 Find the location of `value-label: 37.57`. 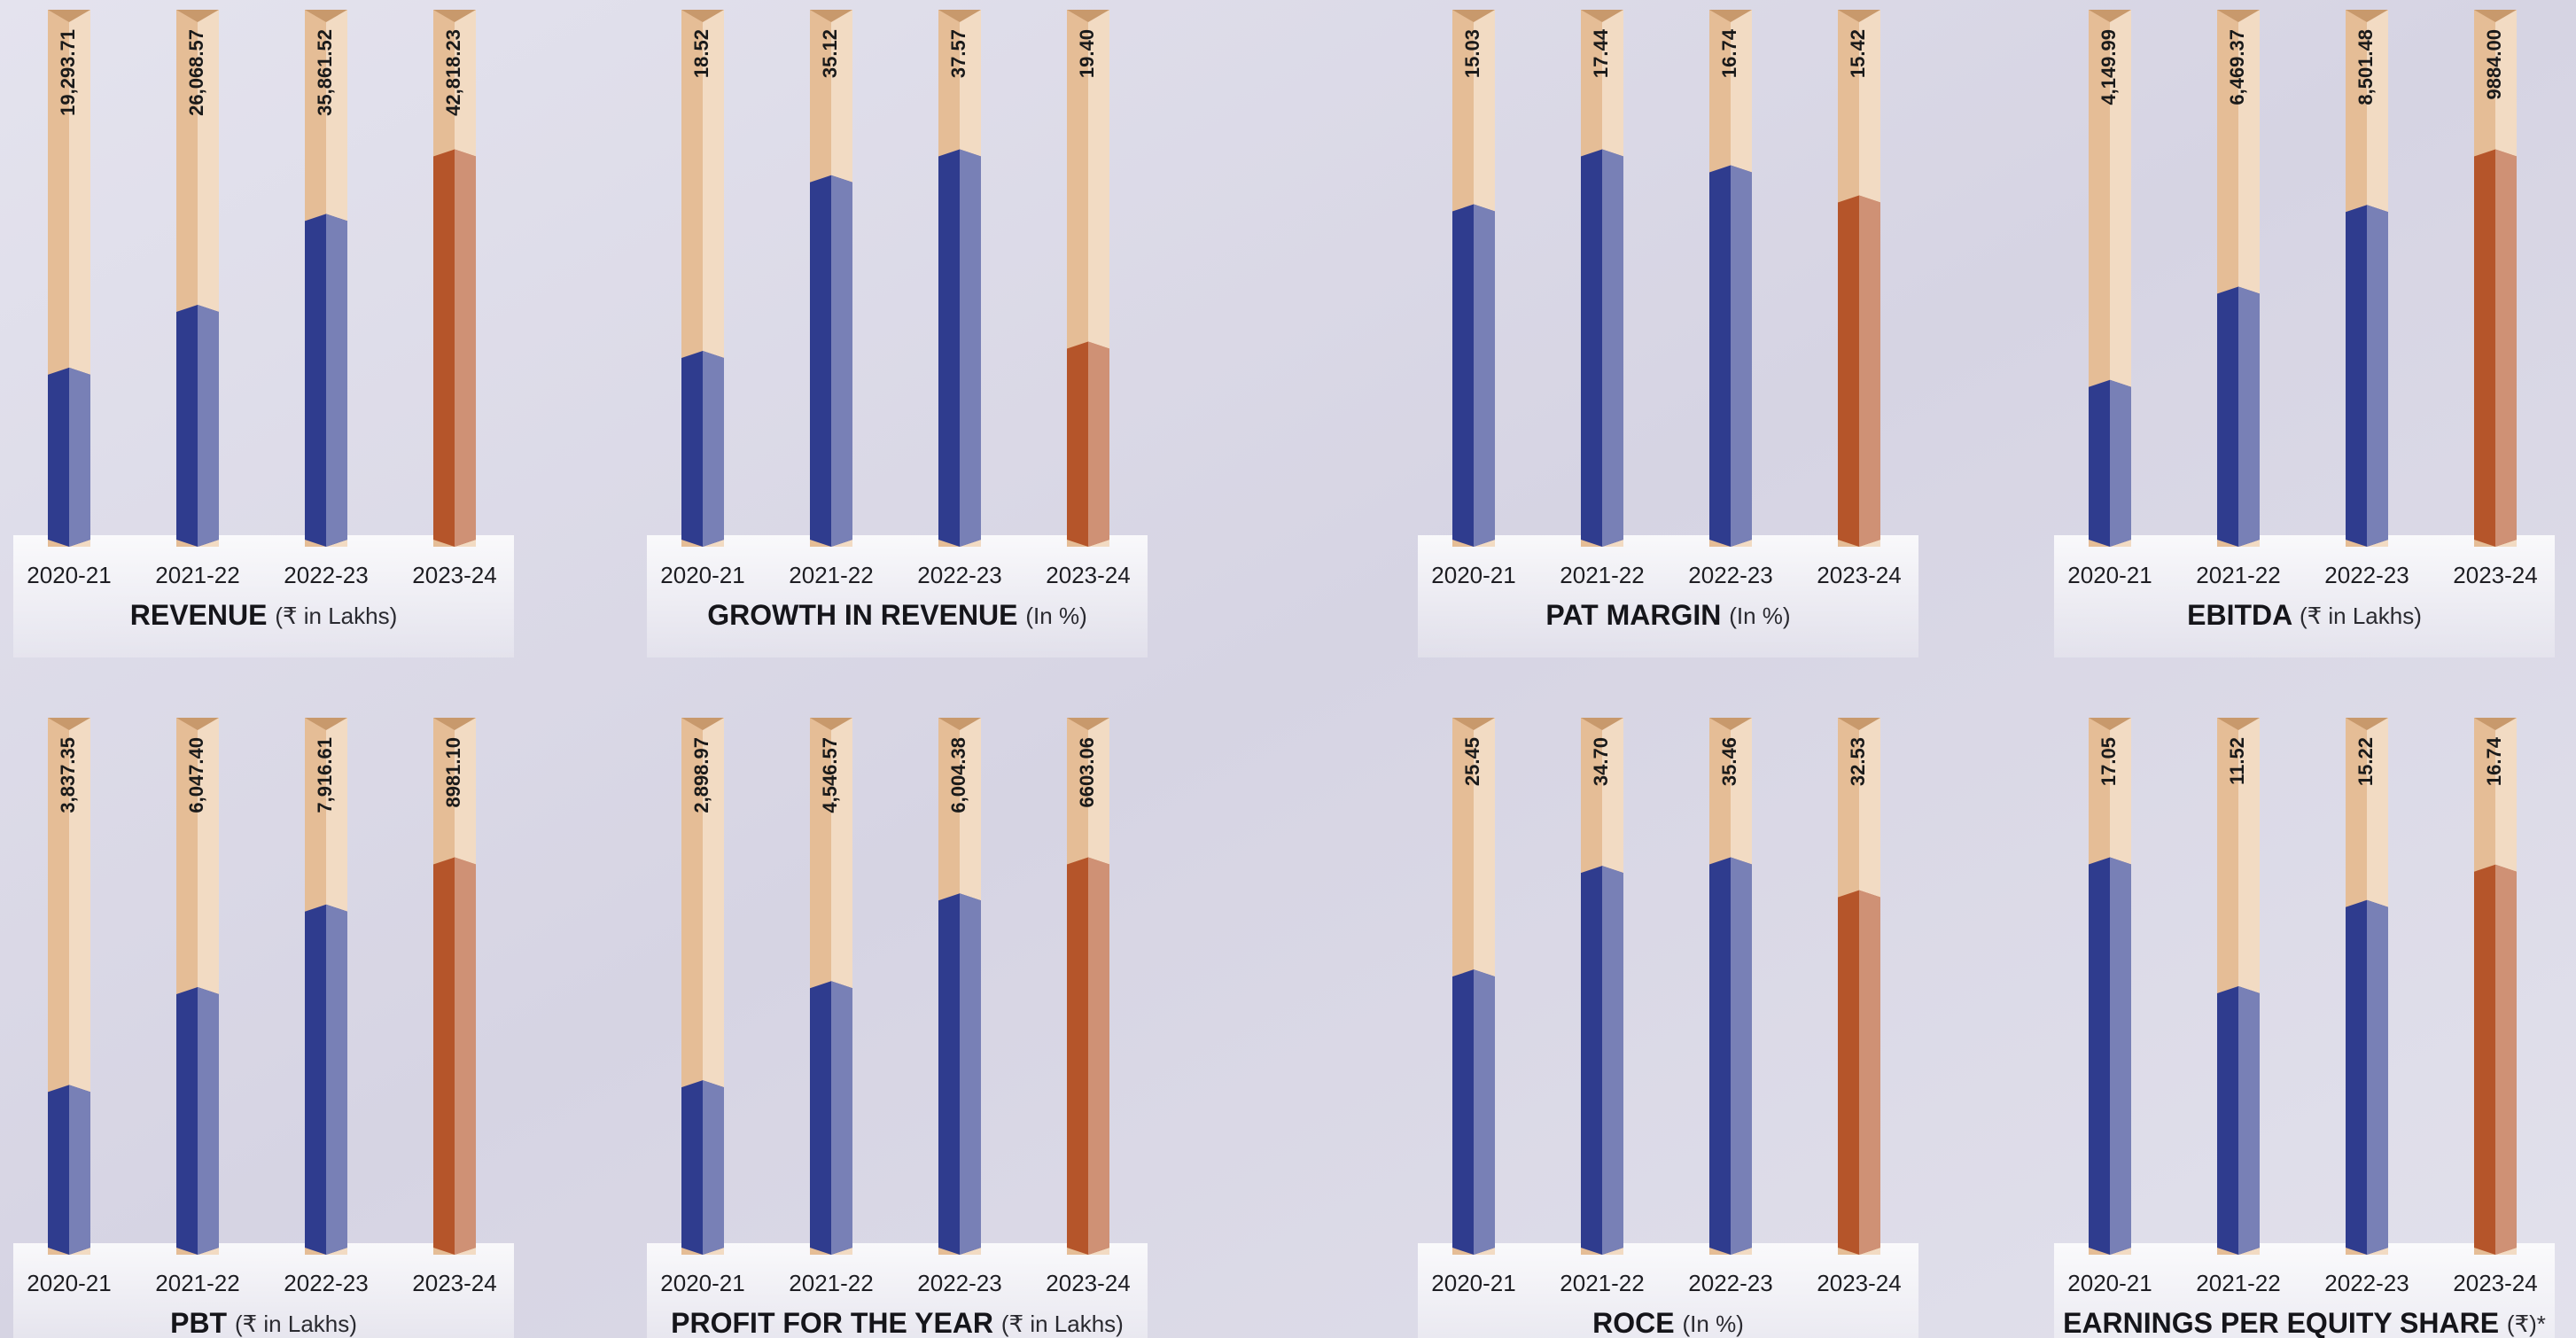

value-label: 37.57 is located at coordinates (958, 54).